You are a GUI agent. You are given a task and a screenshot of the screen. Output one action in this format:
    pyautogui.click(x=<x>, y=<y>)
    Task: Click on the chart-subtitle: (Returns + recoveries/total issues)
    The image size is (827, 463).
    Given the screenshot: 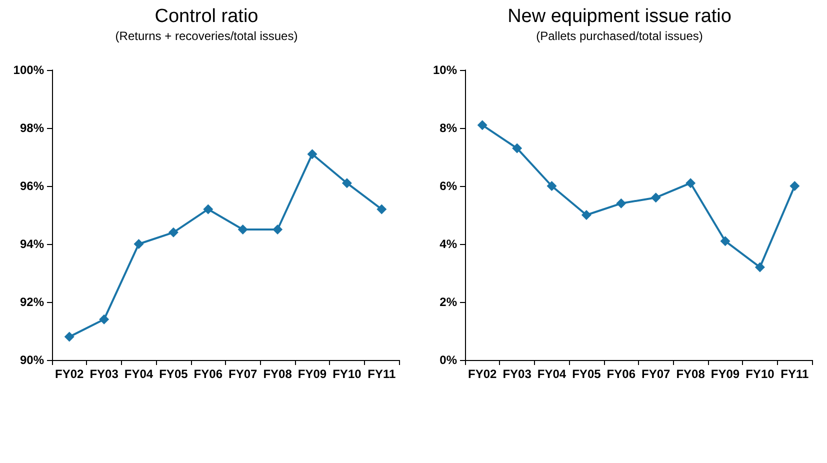 What is the action you would take?
    pyautogui.click(x=206, y=36)
    